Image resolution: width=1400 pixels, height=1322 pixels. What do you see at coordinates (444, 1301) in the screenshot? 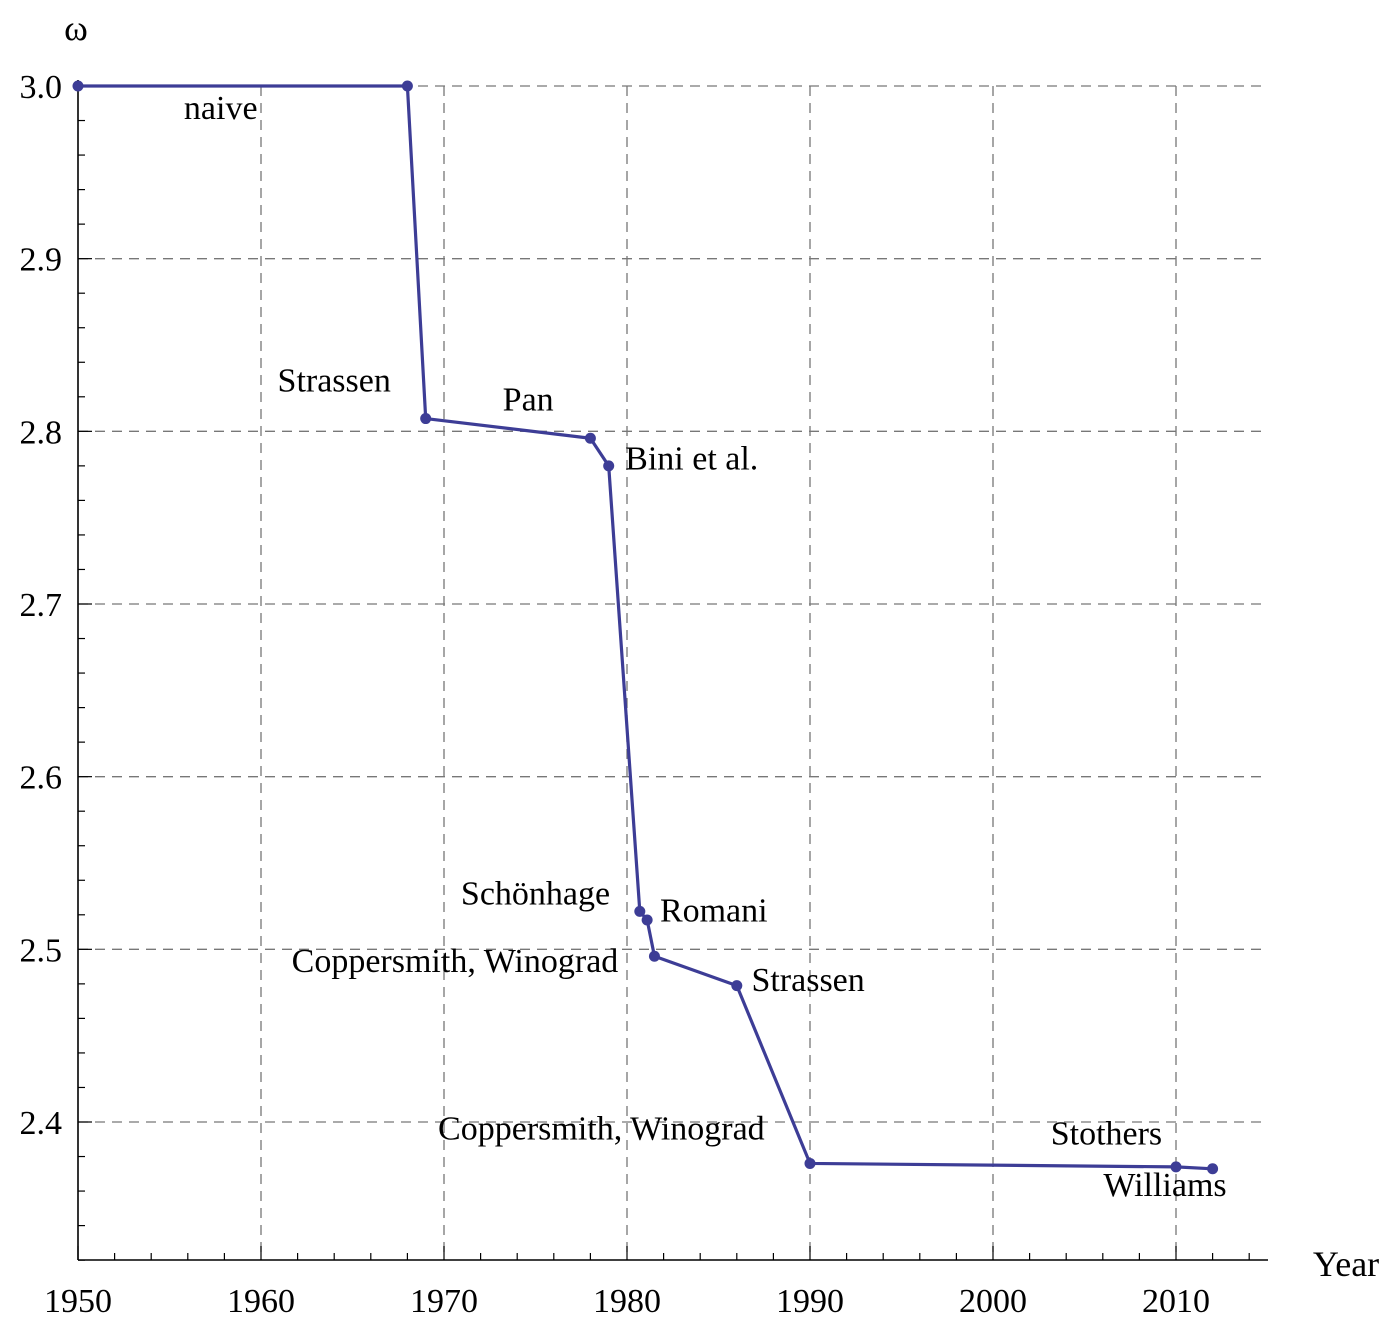
I see `x-tick-label: 1970` at bounding box center [444, 1301].